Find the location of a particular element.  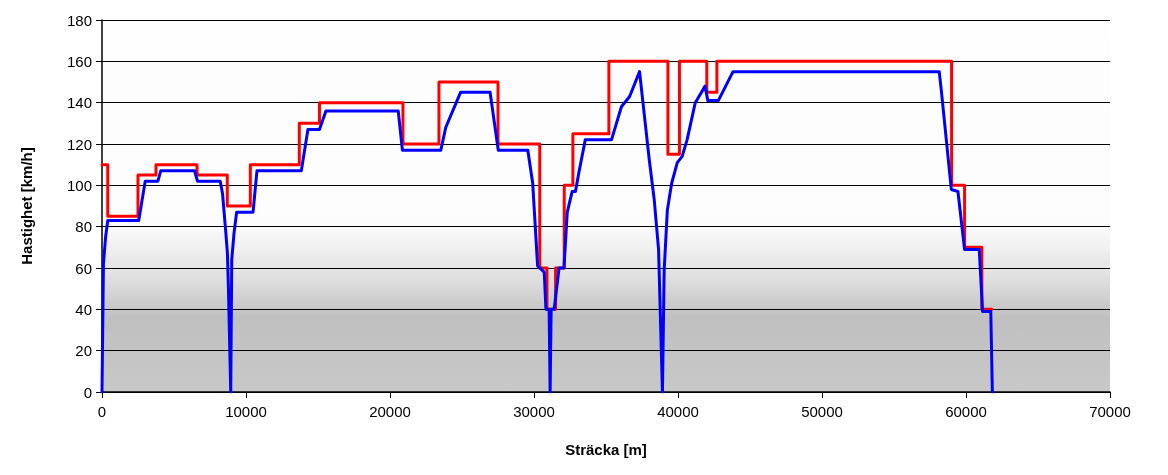

y-axis-title: Hastighet [km/h] is located at coordinates (26, 206).